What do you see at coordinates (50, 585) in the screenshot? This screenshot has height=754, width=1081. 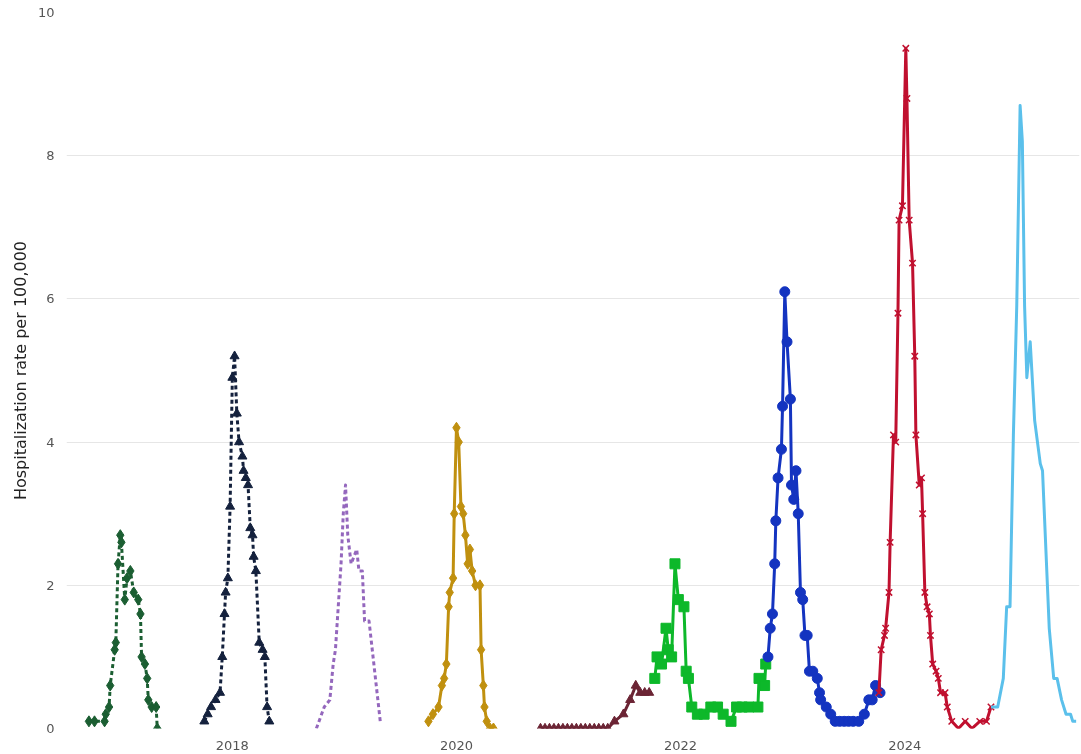 I see `y-tick-label: 2` at bounding box center [50, 585].